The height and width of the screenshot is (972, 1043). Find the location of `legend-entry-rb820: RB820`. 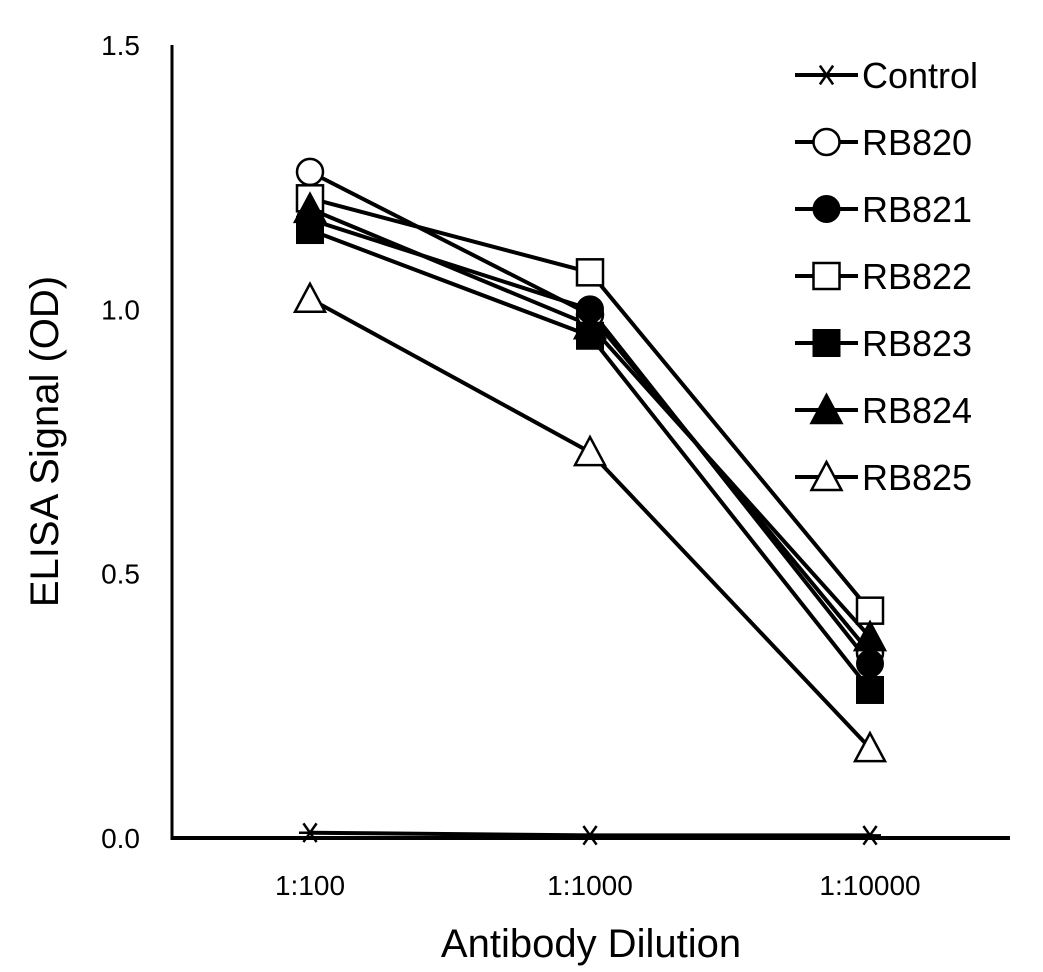

legend-entry-rb820: RB820 is located at coordinates (883, 142).